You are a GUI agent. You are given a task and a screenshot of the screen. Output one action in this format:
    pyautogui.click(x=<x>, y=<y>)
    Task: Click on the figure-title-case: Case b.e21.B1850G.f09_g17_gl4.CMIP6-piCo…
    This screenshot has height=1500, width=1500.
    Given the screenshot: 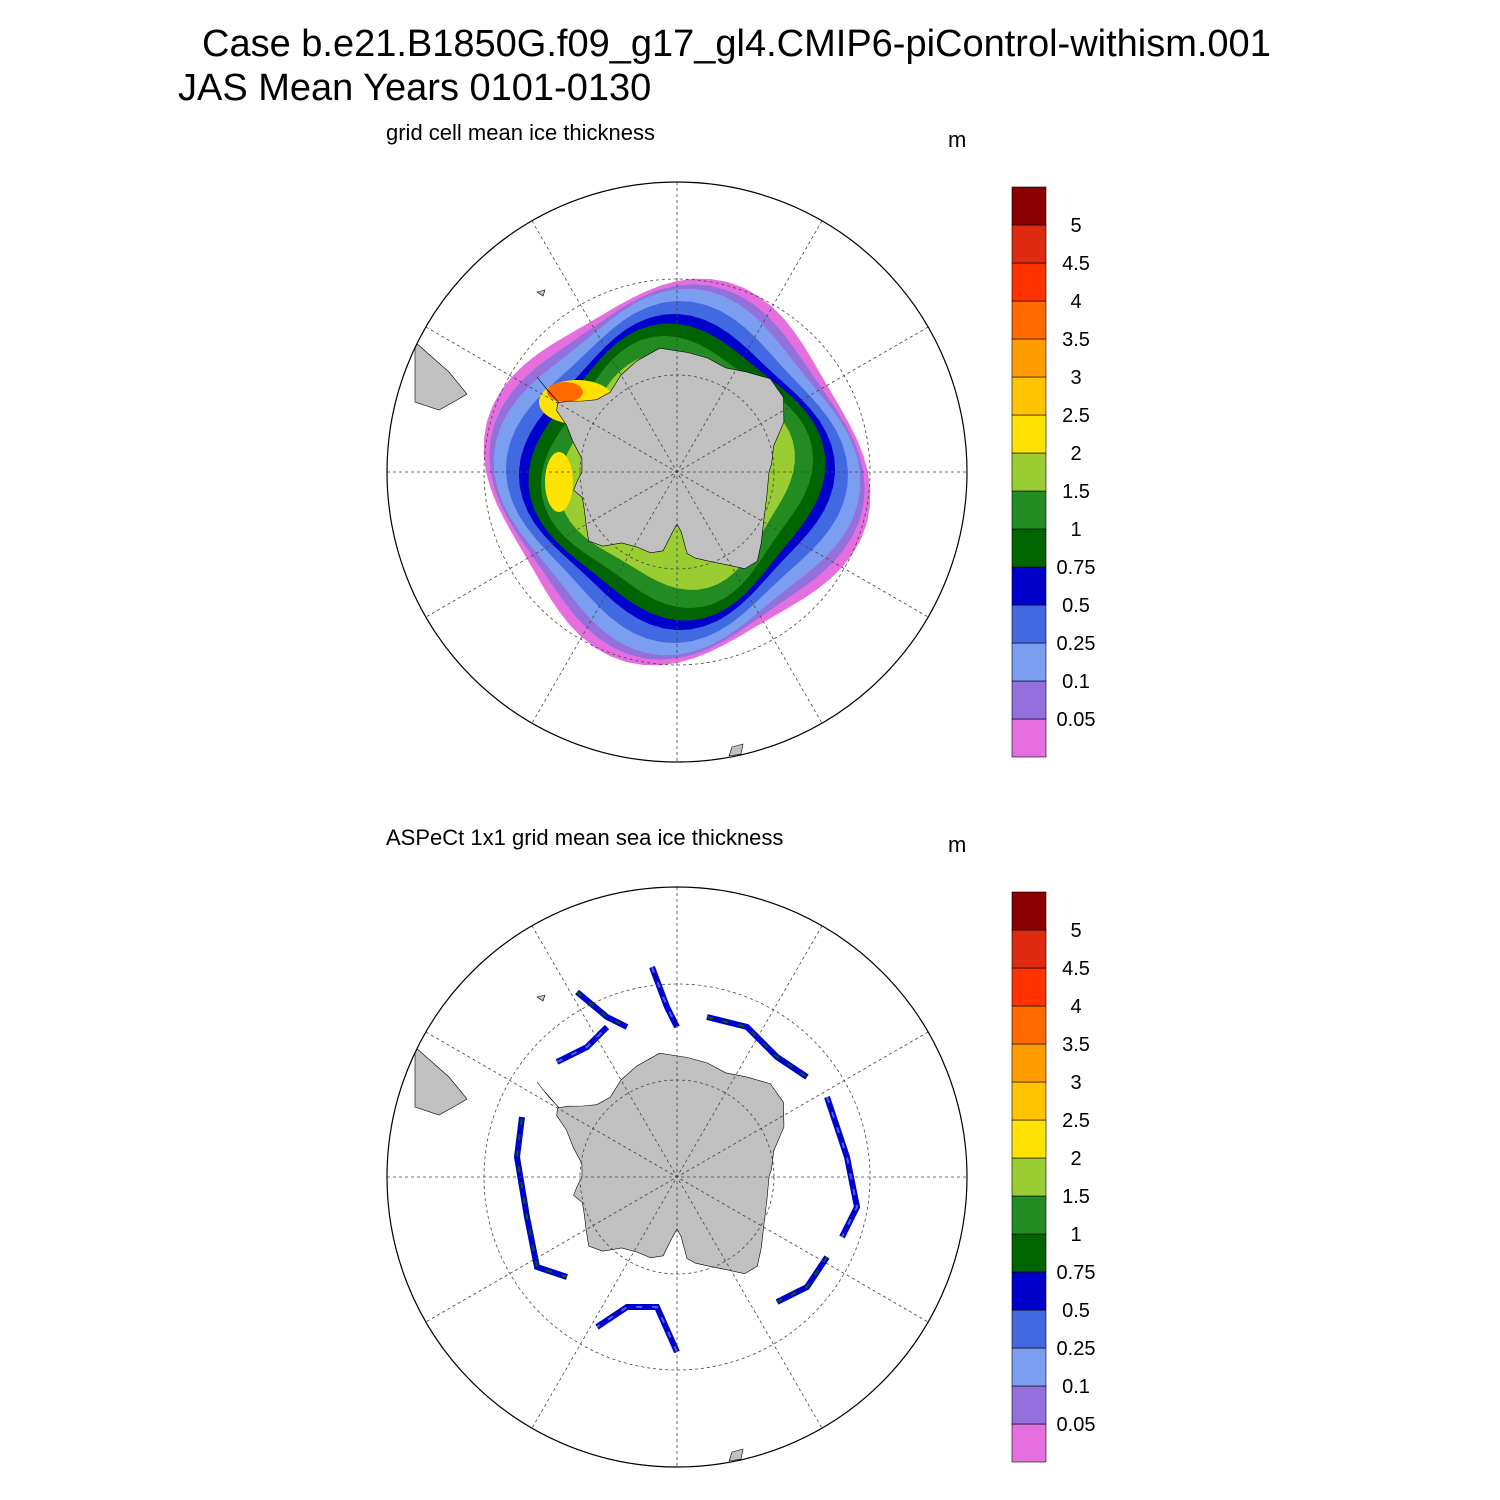 What is the action you would take?
    pyautogui.click(x=736, y=44)
    